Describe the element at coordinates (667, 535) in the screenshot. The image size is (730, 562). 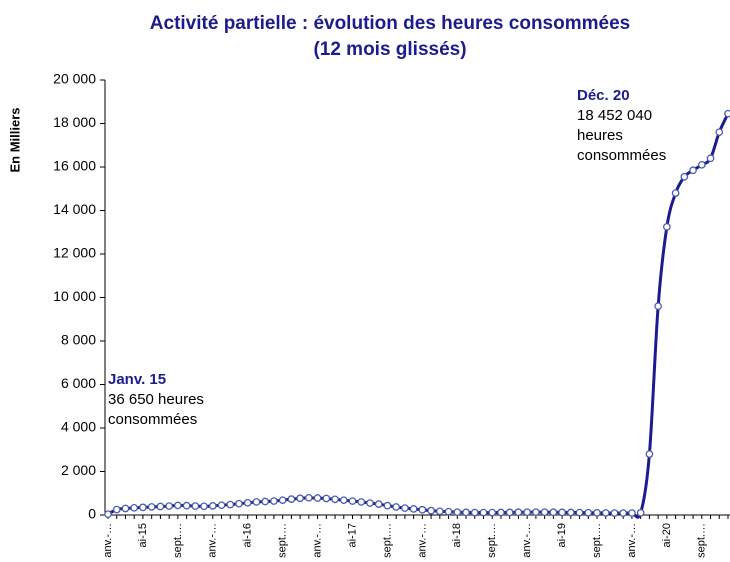
I see `x-tick-label: ai-20` at that location.